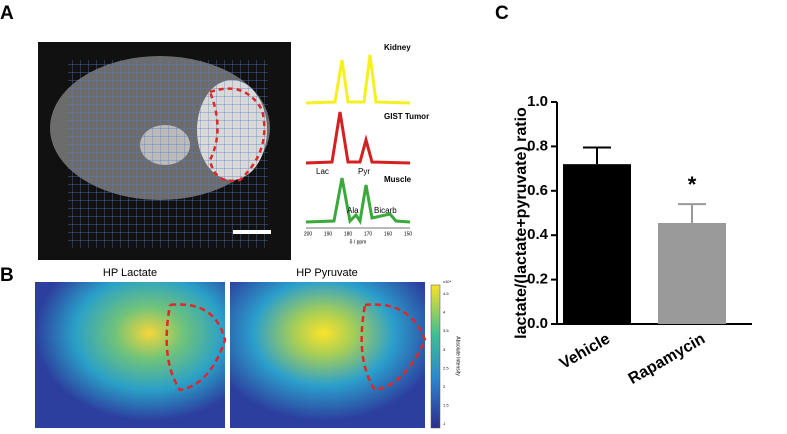 The width and height of the screenshot is (787, 434). What do you see at coordinates (444, 386) in the screenshot?
I see `colorbar-tick-label: 2` at bounding box center [444, 386].